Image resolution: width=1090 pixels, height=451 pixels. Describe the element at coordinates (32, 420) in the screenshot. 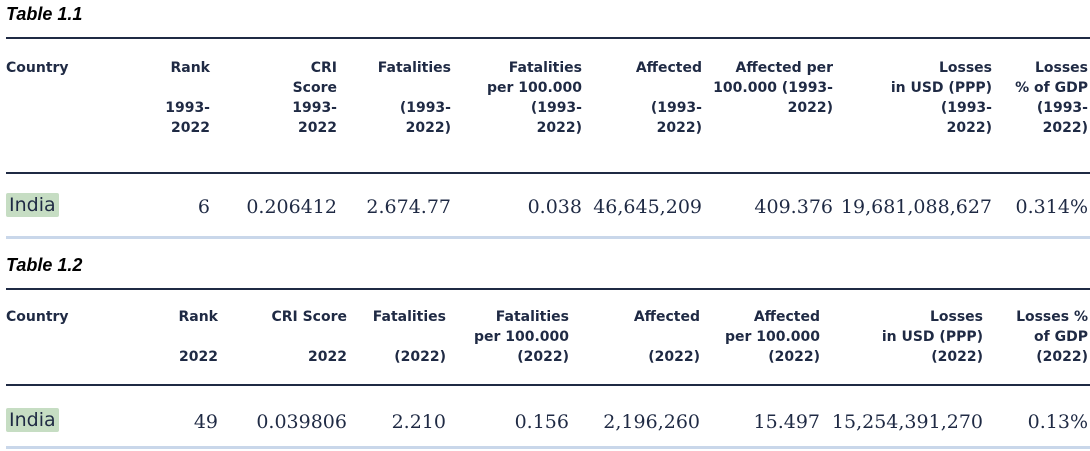

I see `table-2-country-cell: India` at that location.